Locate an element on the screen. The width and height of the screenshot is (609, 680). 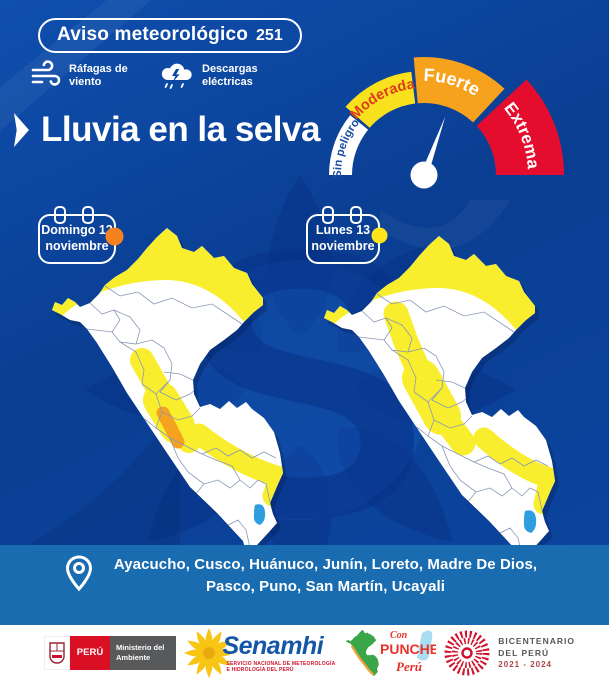
day1-label: Domingo 12 is located at coordinates (77, 230).